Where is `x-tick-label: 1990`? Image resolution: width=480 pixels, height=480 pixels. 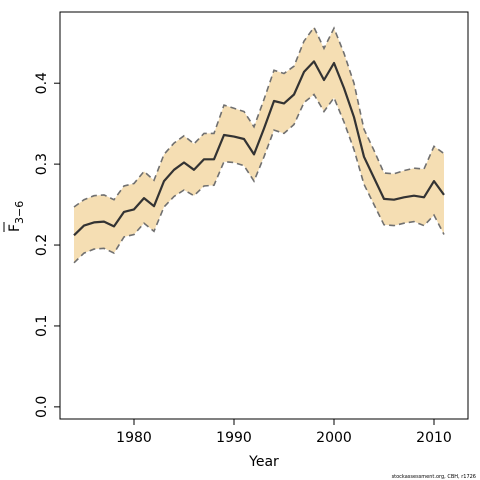
x-tick-label: 1990 is located at coordinates (234, 438).